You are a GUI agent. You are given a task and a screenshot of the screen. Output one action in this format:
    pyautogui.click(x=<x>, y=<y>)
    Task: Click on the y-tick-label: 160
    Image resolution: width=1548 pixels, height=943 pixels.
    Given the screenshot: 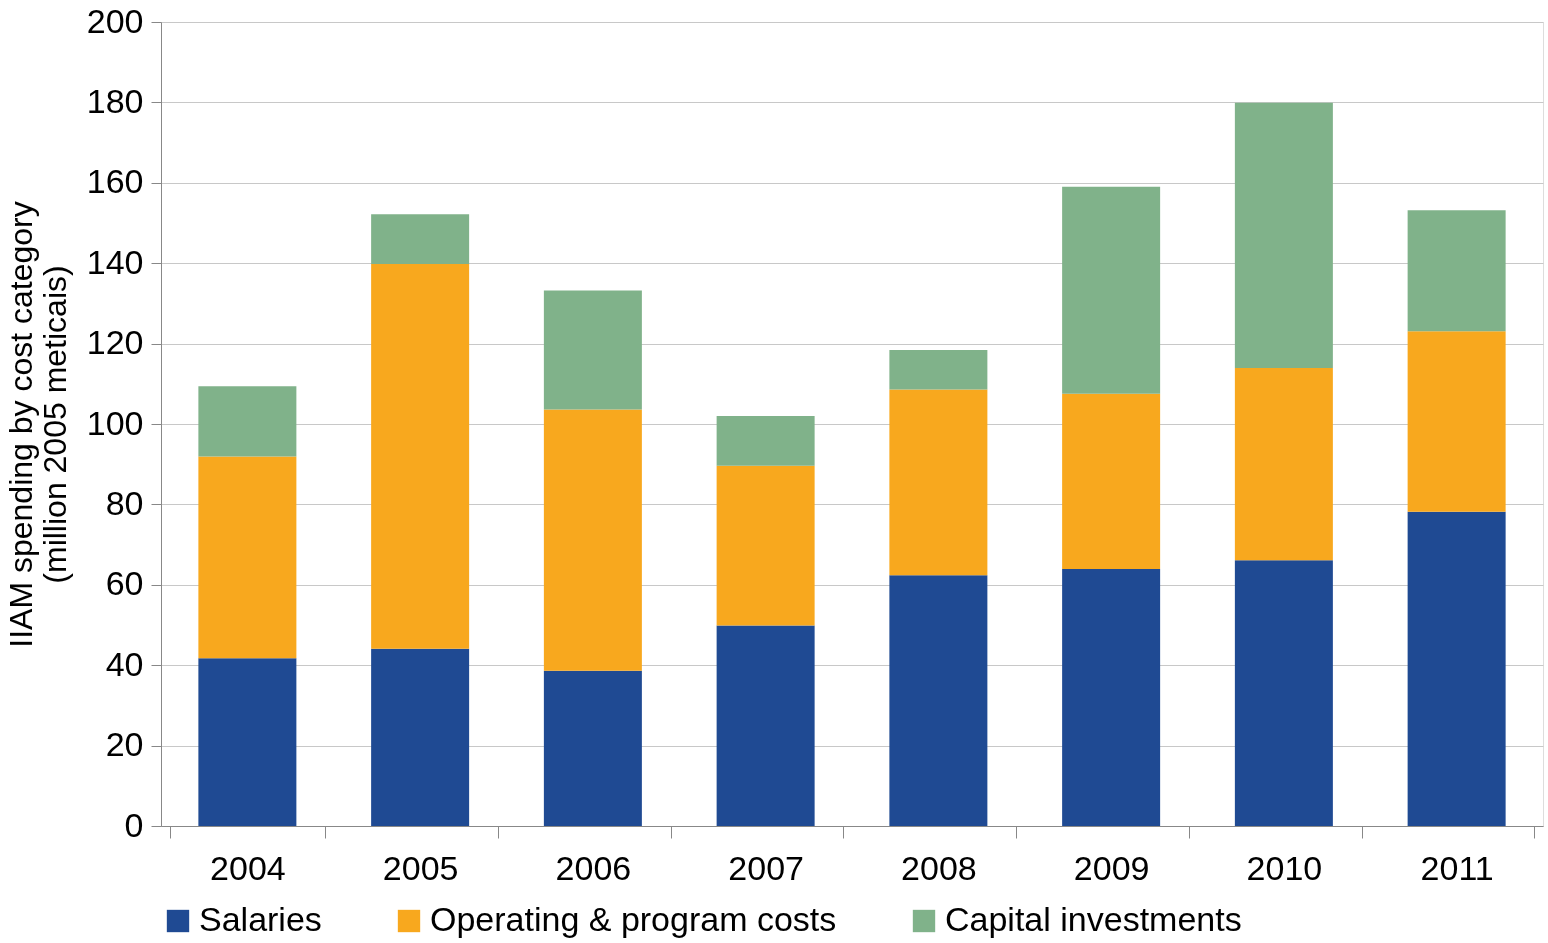 What is the action you would take?
    pyautogui.click(x=115, y=181)
    